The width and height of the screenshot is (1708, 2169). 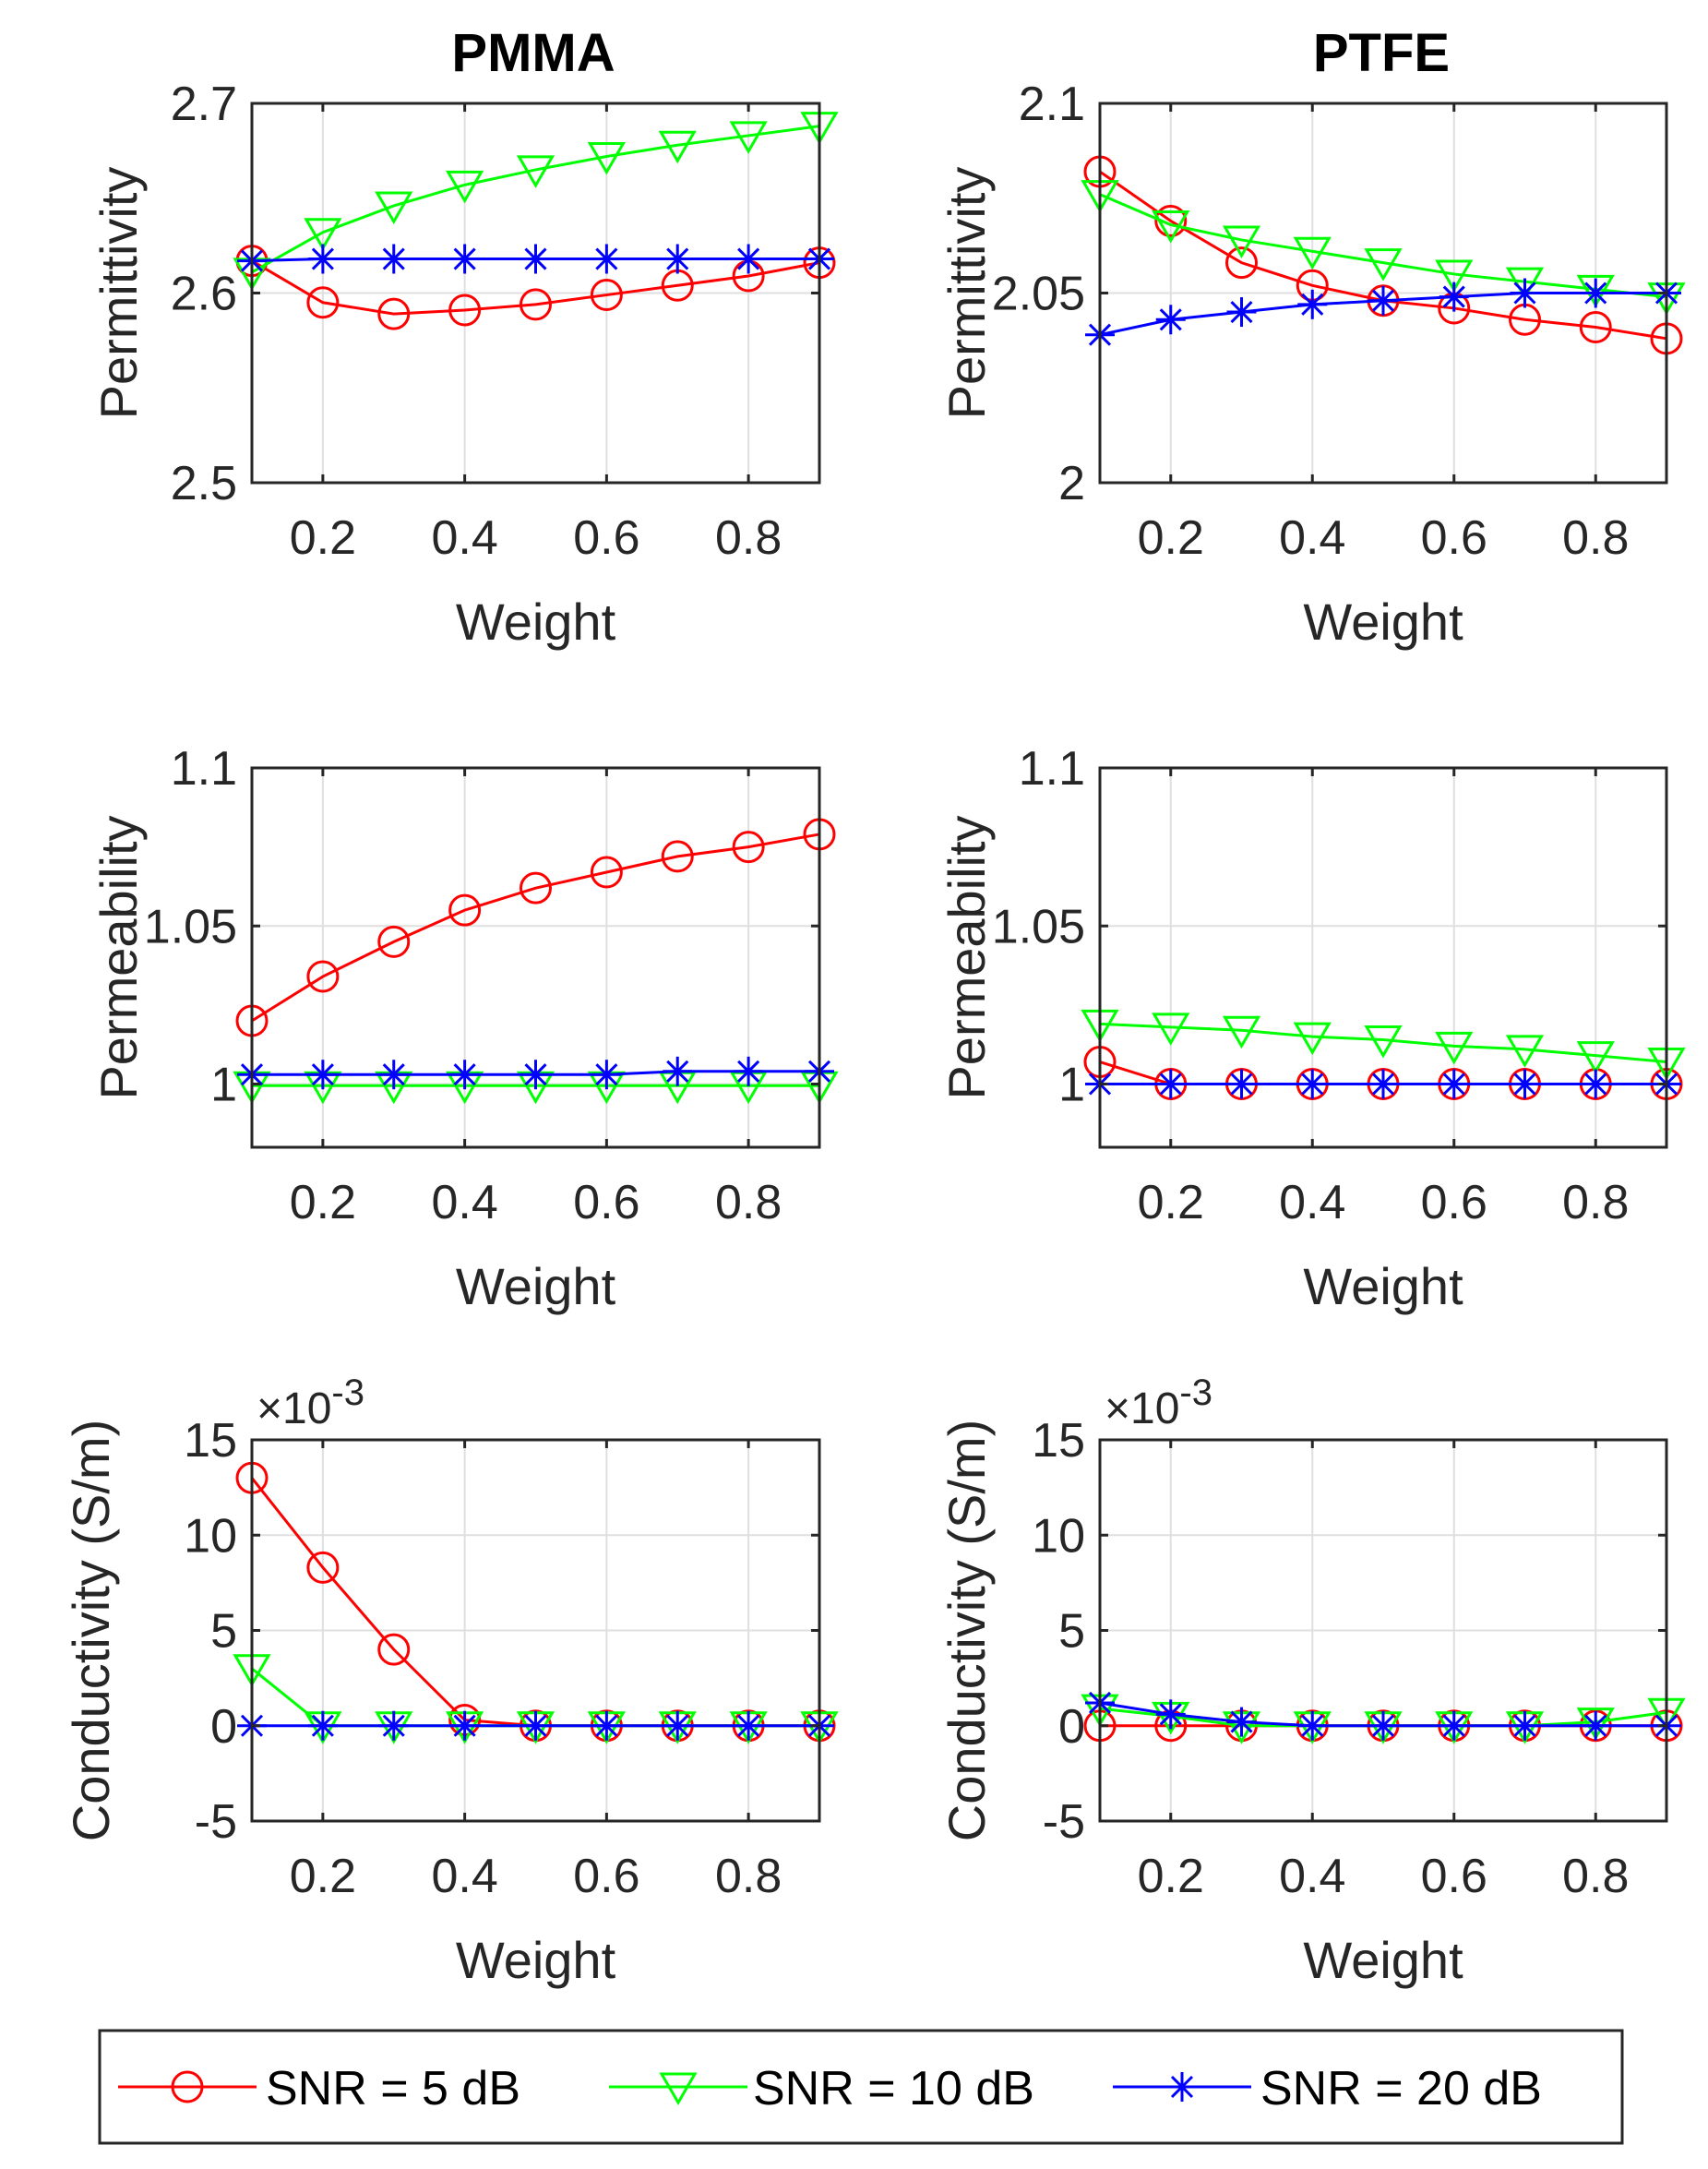 What do you see at coordinates (1182, 2087) in the screenshot?
I see `legend-marker-asterisk-icon` at bounding box center [1182, 2087].